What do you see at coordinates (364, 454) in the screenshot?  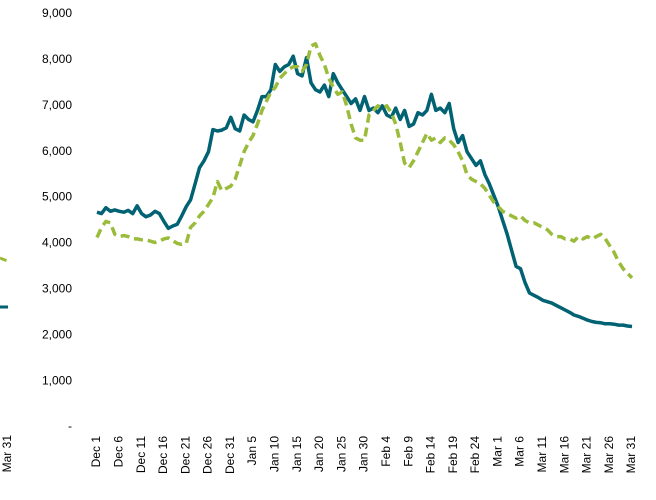 I see `x-tick-label: Jan 30` at bounding box center [364, 454].